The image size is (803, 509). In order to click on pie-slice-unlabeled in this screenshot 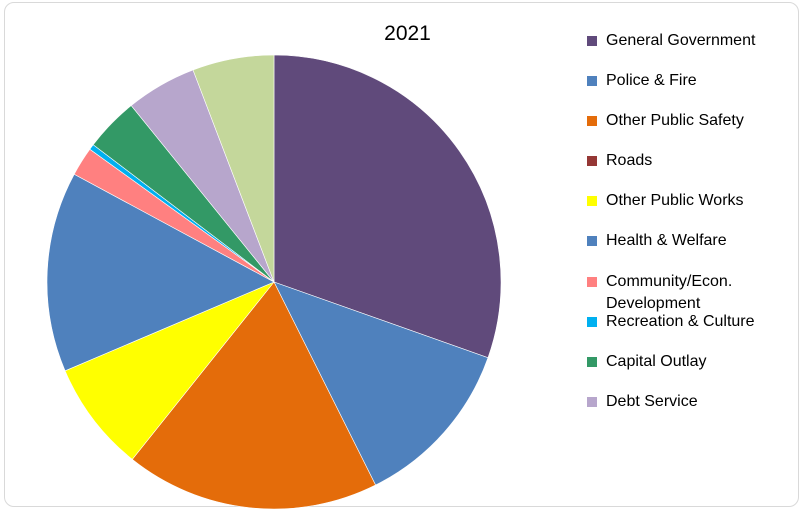, I will do `click(233, 168)`.